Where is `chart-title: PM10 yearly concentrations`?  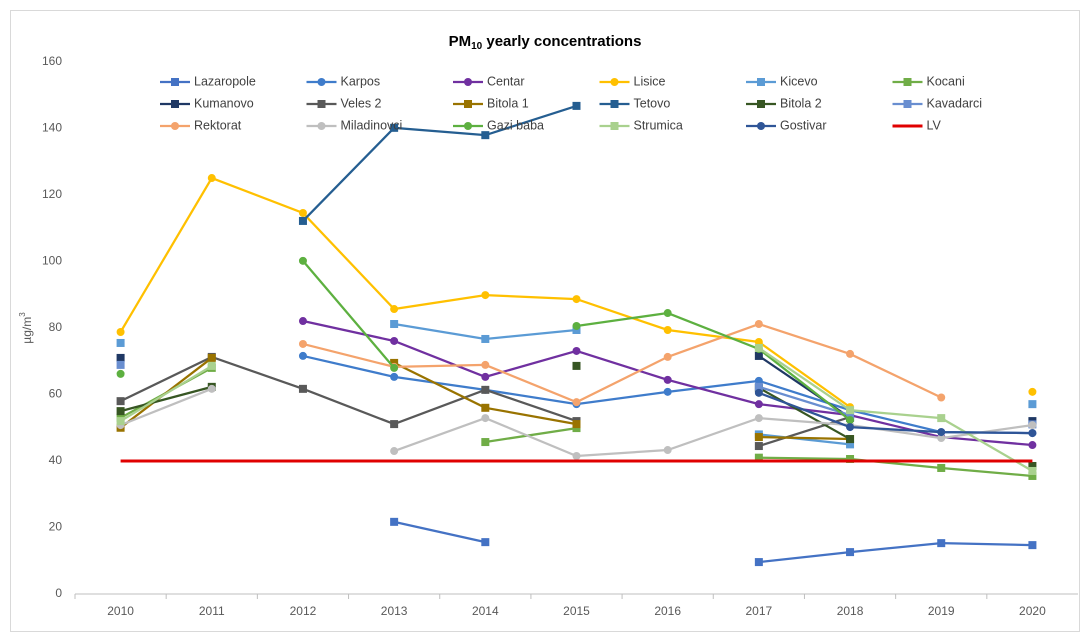
chart-title: PM10 yearly concentrations is located at coordinates (545, 42).